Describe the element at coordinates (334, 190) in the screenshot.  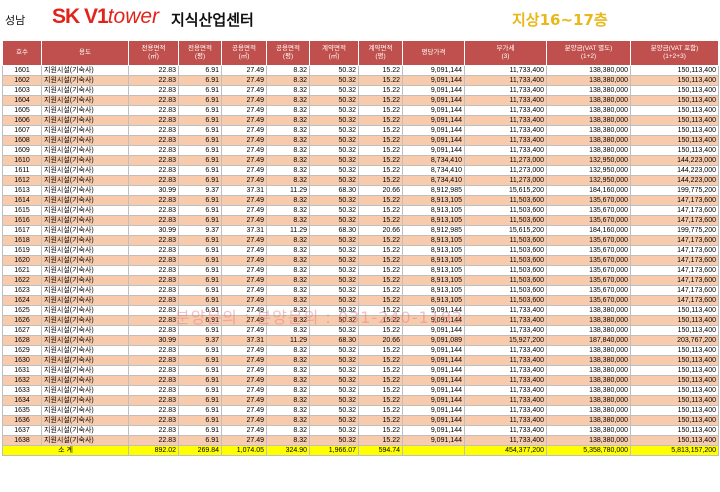
I see `table-cell: 68.30` at that location.